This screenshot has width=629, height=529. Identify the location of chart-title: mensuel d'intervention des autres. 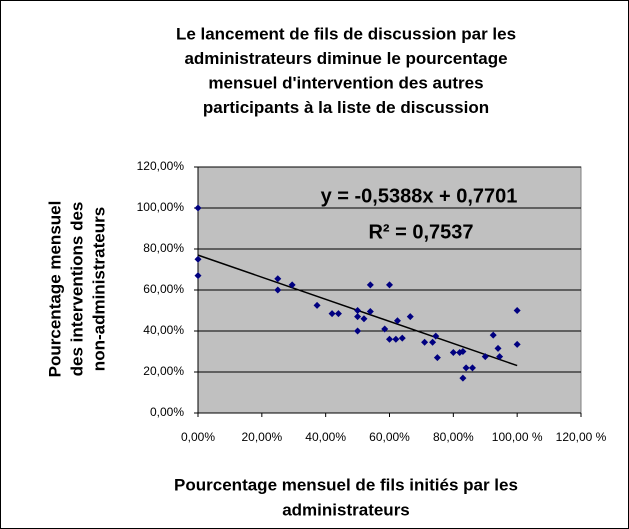
(345, 82).